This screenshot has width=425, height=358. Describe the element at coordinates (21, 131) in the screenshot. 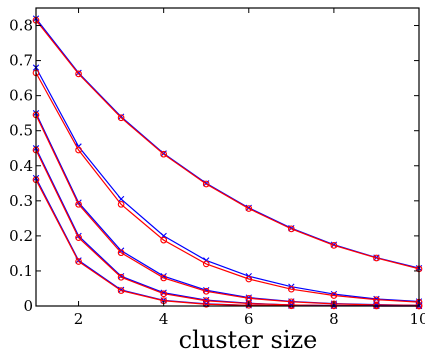

I see `y-tick-label: 0.5` at that location.